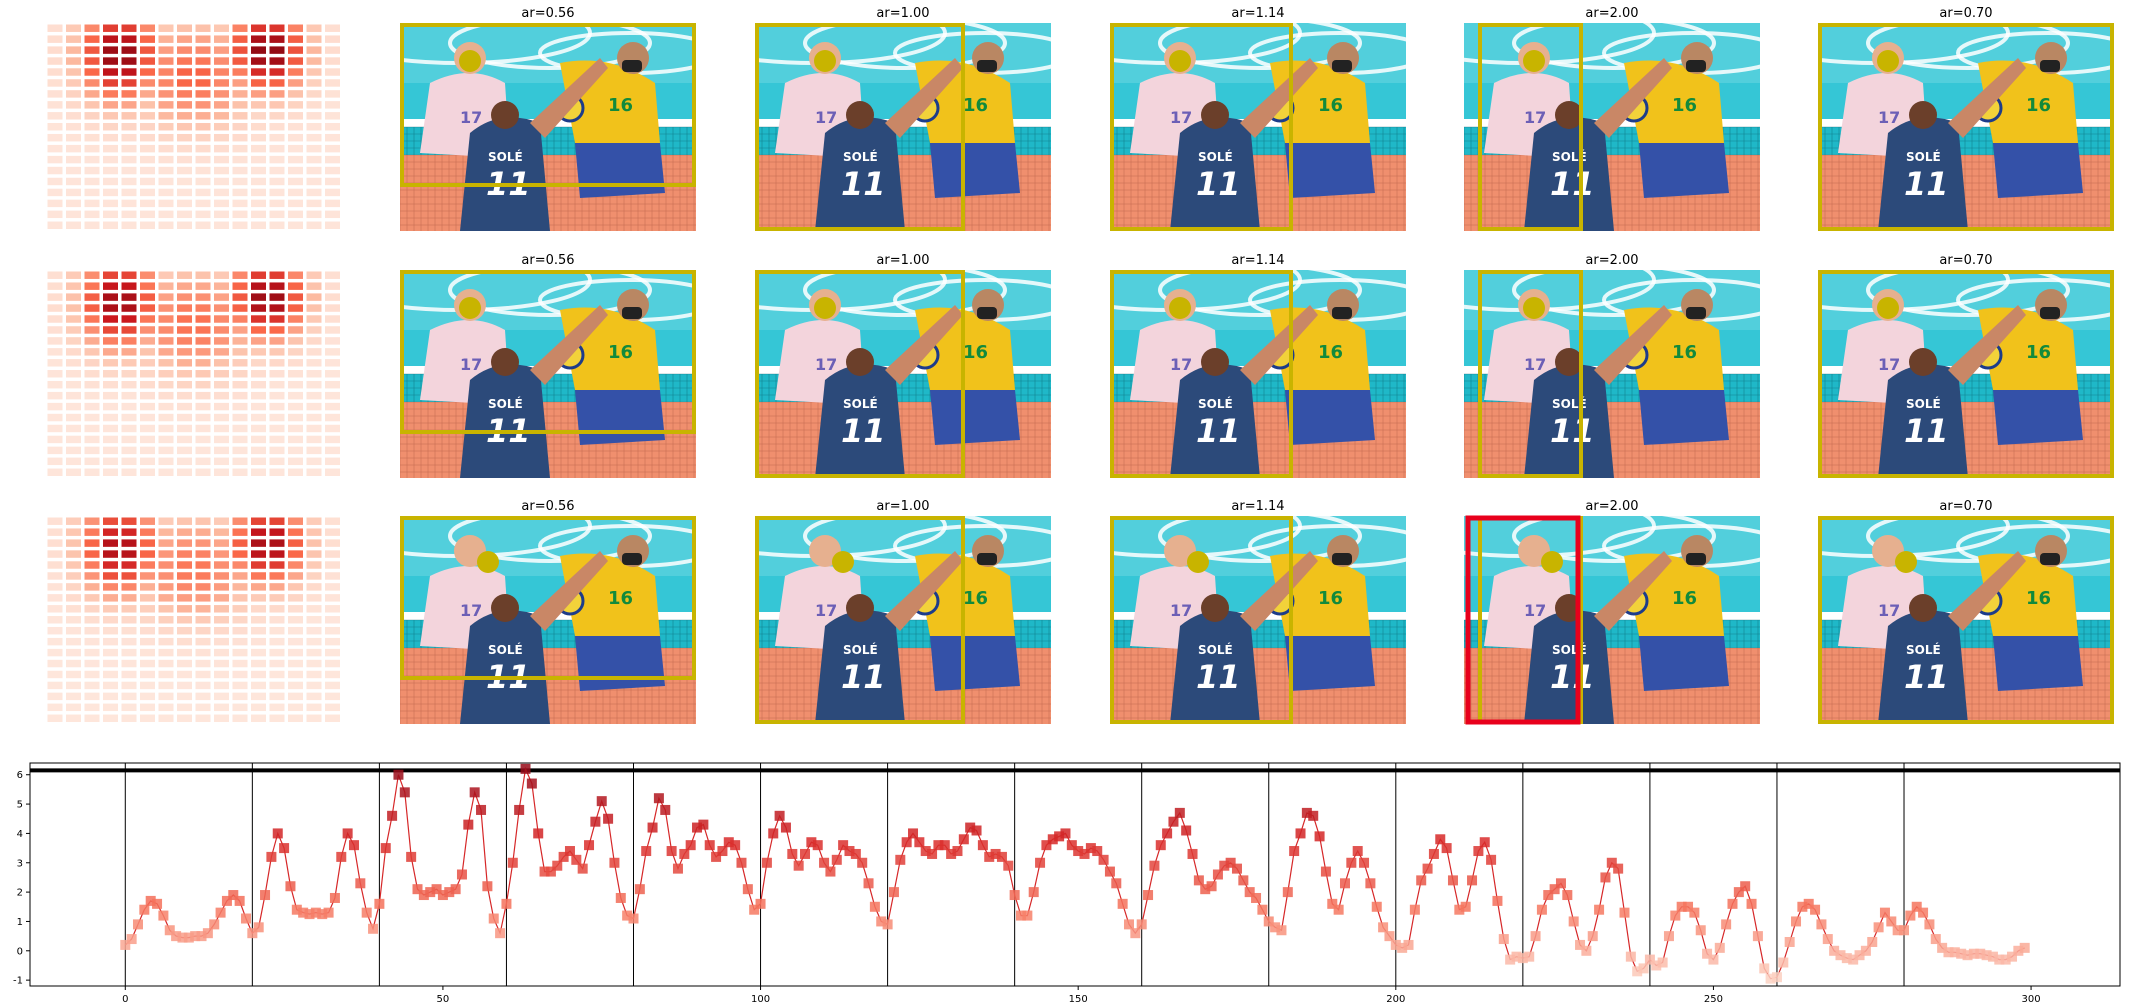 Image resolution: width=2152 pixels, height=1004 pixels. I want to click on x-tick-label: 150, so click(1078, 999).